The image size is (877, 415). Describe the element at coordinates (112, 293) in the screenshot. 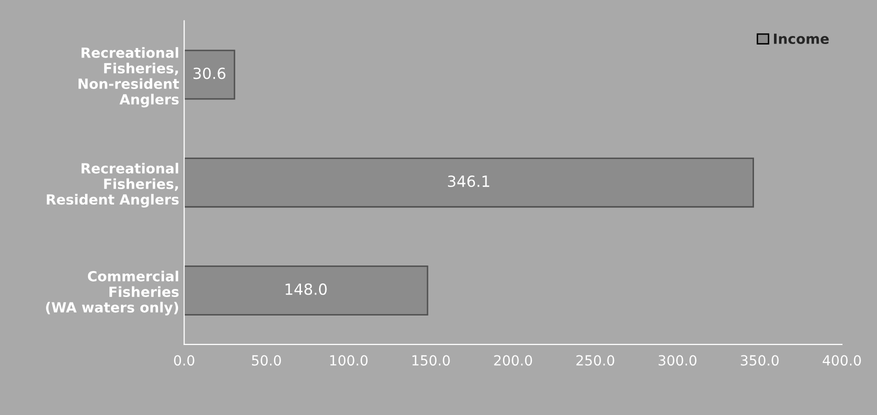

I see `y-tick-label: Commercial Fisheries (WA waters only)` at that location.